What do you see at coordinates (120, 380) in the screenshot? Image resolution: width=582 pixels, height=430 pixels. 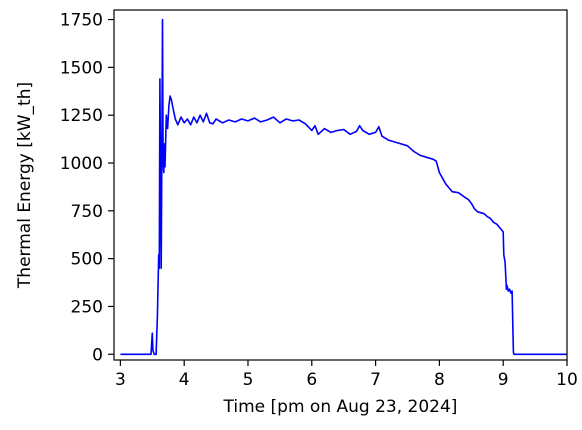 I see `x-tick-label: 3` at bounding box center [120, 380].